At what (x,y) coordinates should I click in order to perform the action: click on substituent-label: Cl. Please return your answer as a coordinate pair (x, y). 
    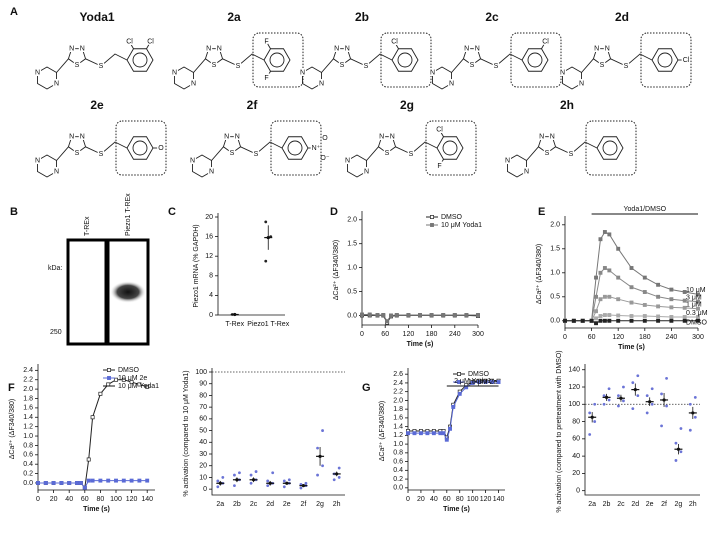
    Looking at the image, I should click on (129, 42).